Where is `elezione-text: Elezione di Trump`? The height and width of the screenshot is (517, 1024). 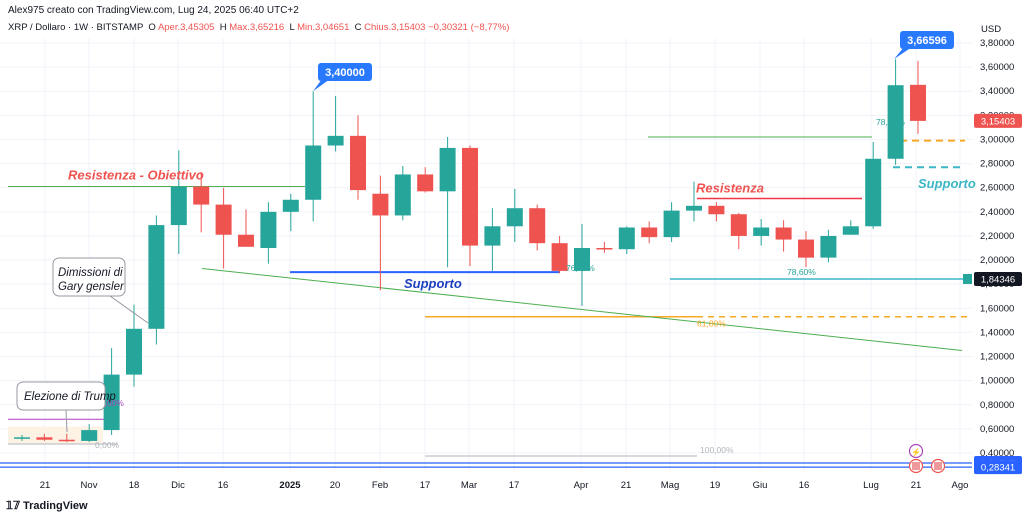 elezione-text: Elezione di Trump is located at coordinates (70, 397).